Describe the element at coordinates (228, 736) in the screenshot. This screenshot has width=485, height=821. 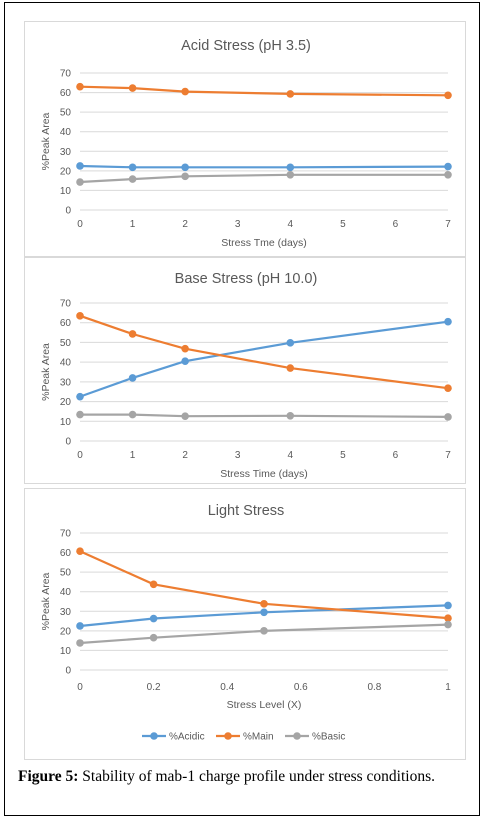
I see `legend-marker-main` at that location.